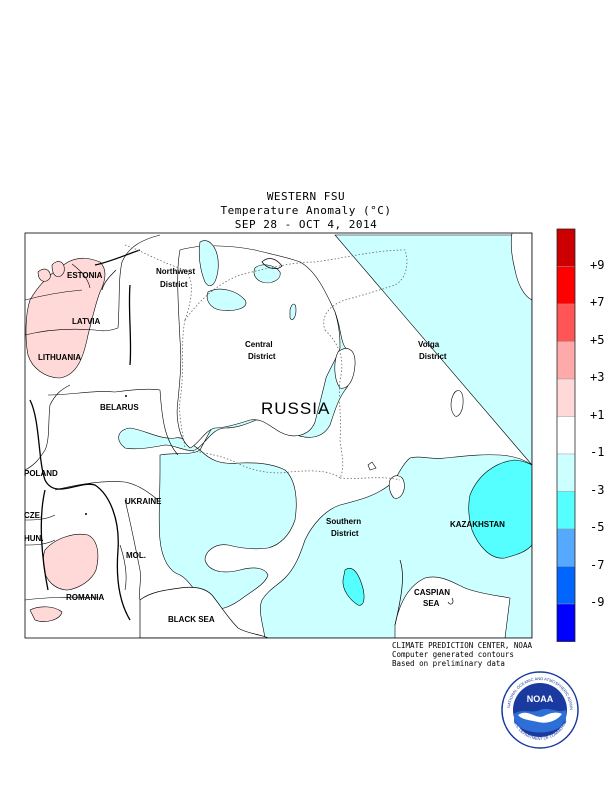 The height and width of the screenshot is (792, 612). I want to click on legend-label: -9, so click(597, 602).